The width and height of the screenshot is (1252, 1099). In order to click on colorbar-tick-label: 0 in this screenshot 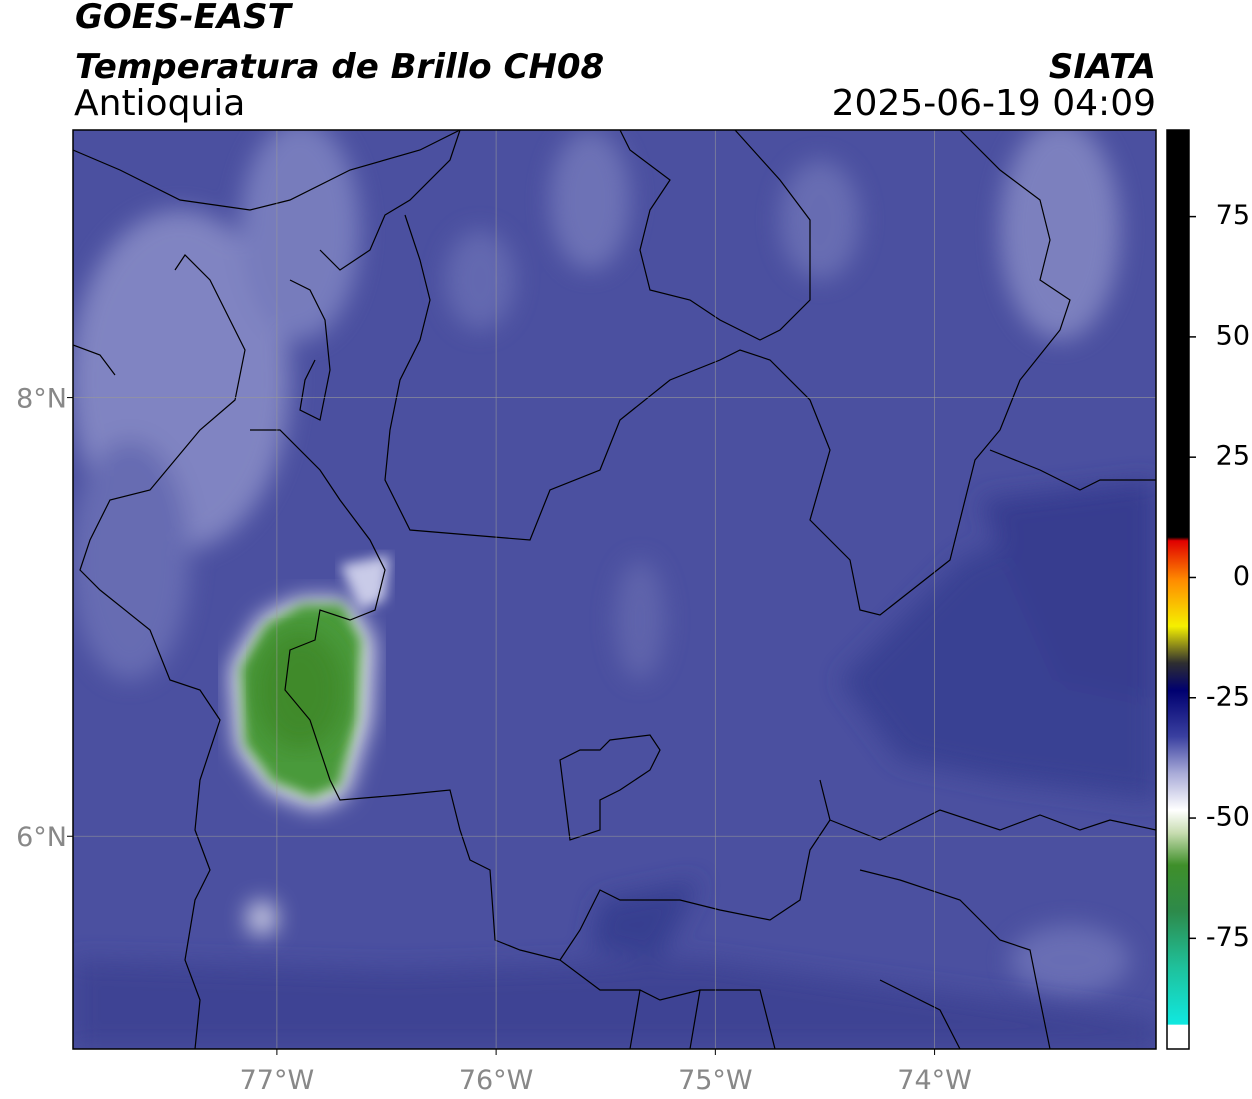, I will do `click(1241, 576)`.